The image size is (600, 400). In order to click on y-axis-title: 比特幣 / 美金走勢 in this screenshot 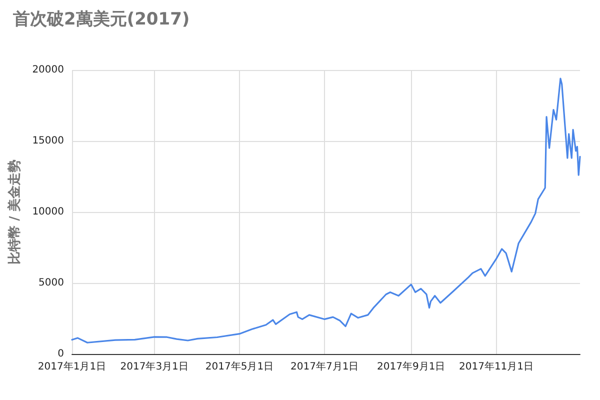, I will do `click(14, 212)`.